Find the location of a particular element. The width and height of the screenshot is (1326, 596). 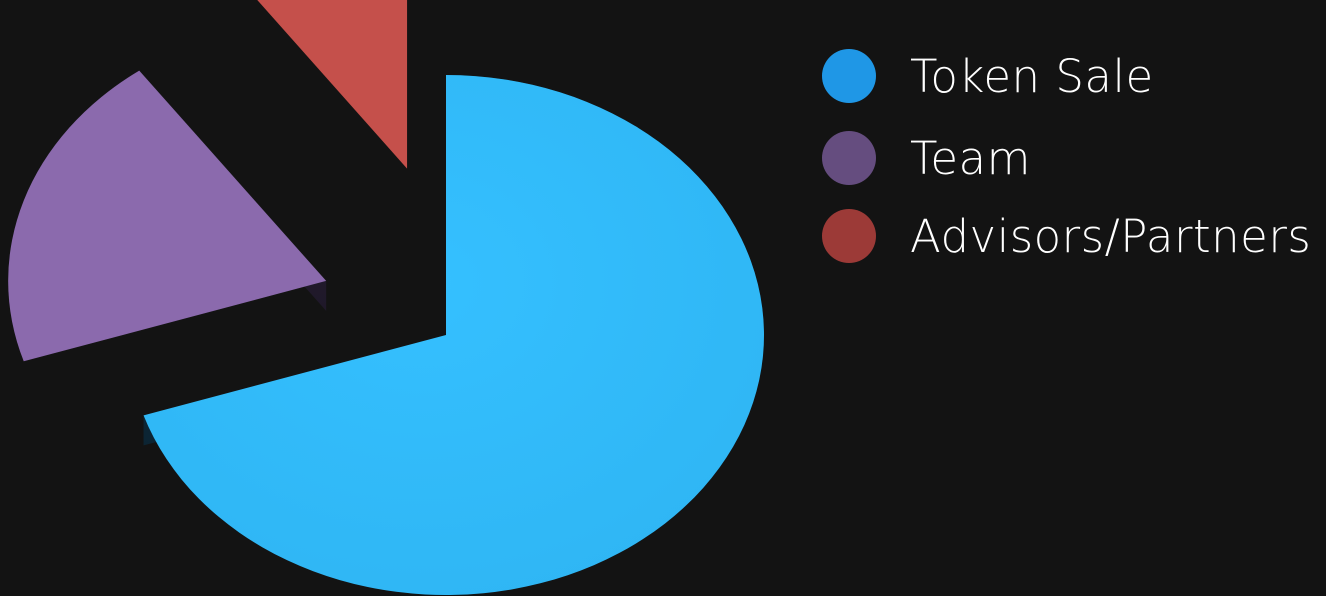

legend: Token Sale Team Advisors/Partners is located at coordinates (1066, 165).